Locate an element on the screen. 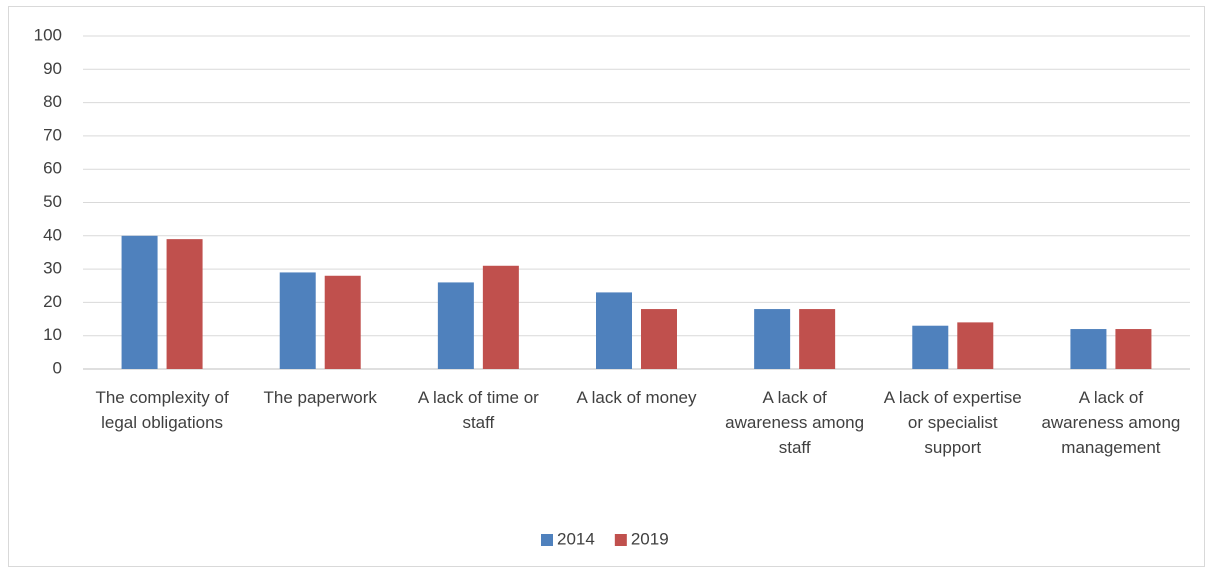  x-tick-label: A lack of awareness among staff is located at coordinates (794, 422).